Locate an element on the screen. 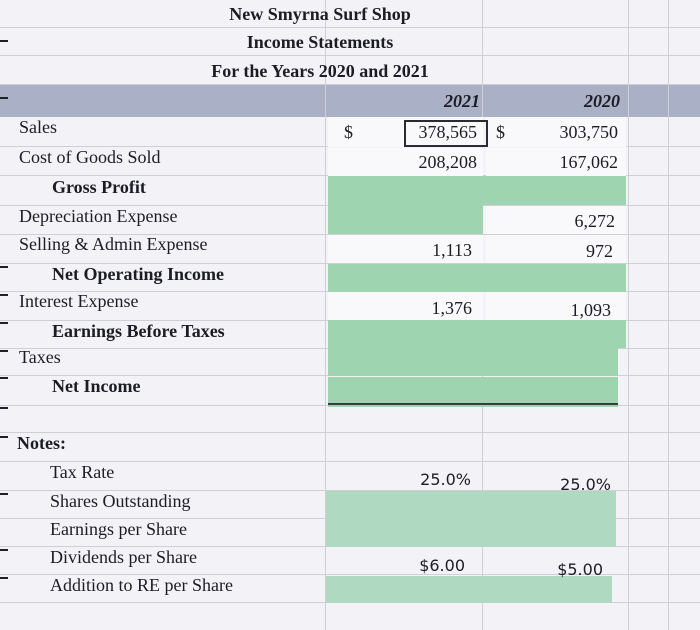 The height and width of the screenshot is (630, 700). row-label-ebt: Earnings Before Taxes is located at coordinates (138, 331).